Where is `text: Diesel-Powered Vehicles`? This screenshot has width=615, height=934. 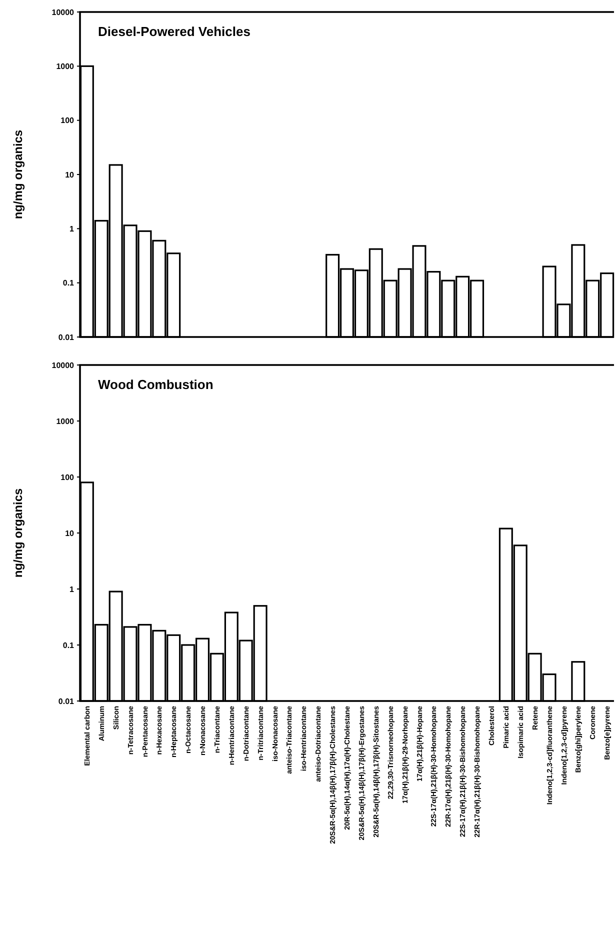
text: Diesel-Powered Vehicles is located at coordinates (174, 31).